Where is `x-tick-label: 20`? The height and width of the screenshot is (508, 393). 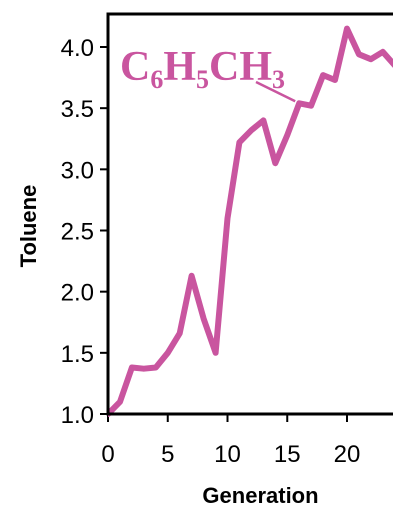
x-tick-label: 20 is located at coordinates (347, 454).